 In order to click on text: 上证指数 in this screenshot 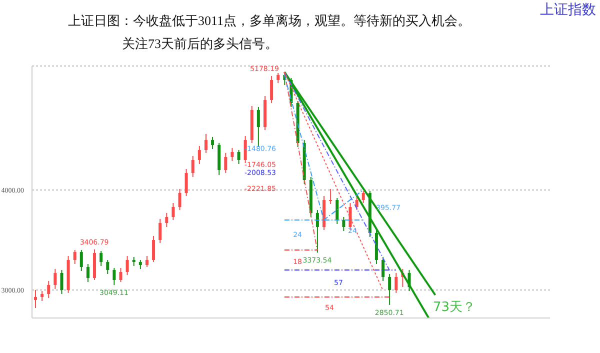, I will do `click(568, 10)`.